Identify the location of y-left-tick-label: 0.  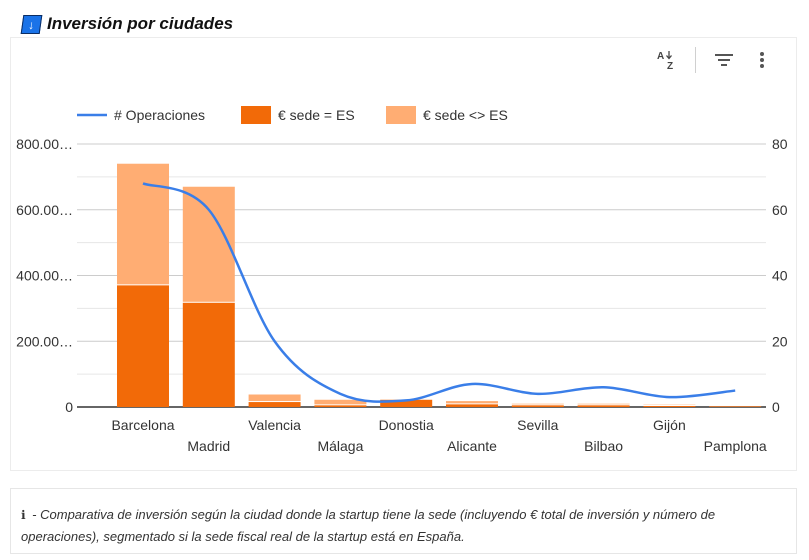
(69, 407).